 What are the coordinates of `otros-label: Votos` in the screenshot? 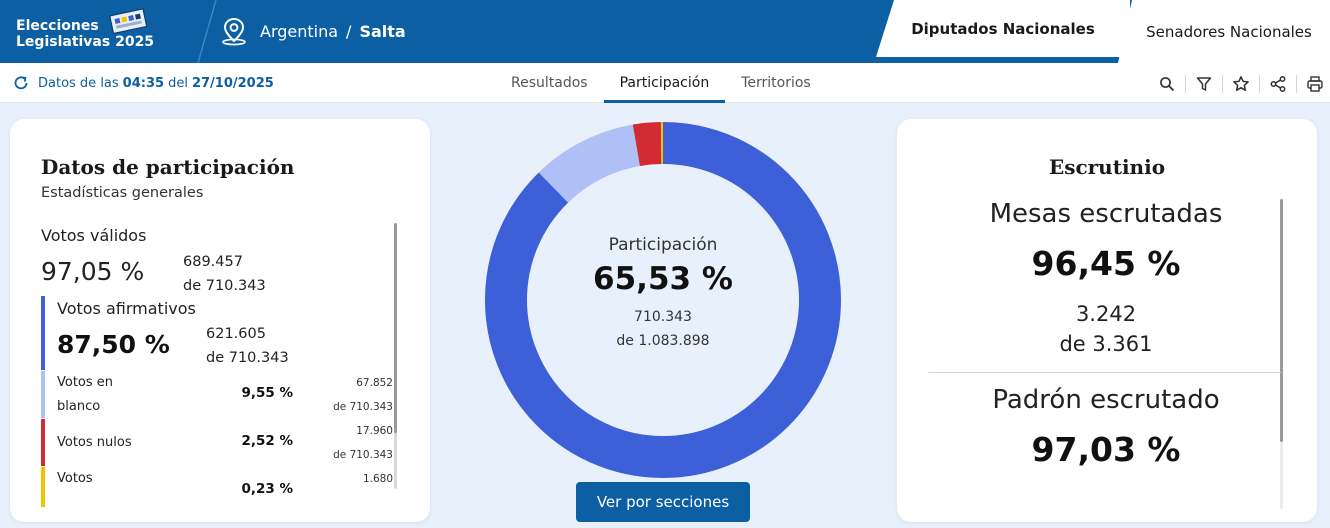 It's located at (75, 478).